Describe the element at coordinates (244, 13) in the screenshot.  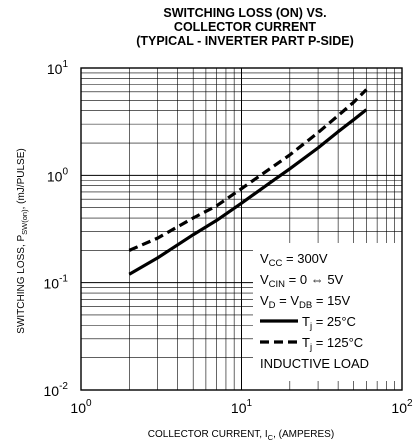
I see `chart-title-line-1: SWITCHING LOSS (ON) VS.` at that location.